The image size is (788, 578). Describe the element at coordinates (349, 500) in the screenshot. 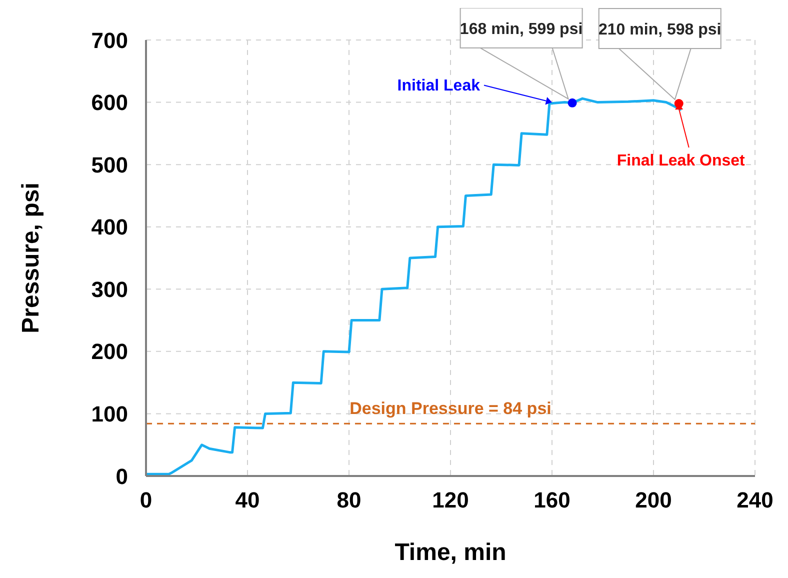

I see `x-tick-label: 80` at that location.